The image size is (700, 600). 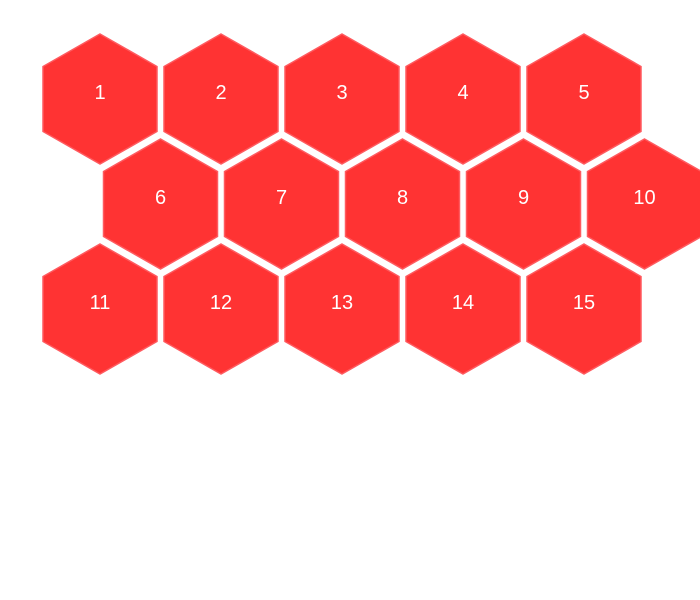 What do you see at coordinates (644, 198) in the screenshot?
I see `hexagon-label: 10` at bounding box center [644, 198].